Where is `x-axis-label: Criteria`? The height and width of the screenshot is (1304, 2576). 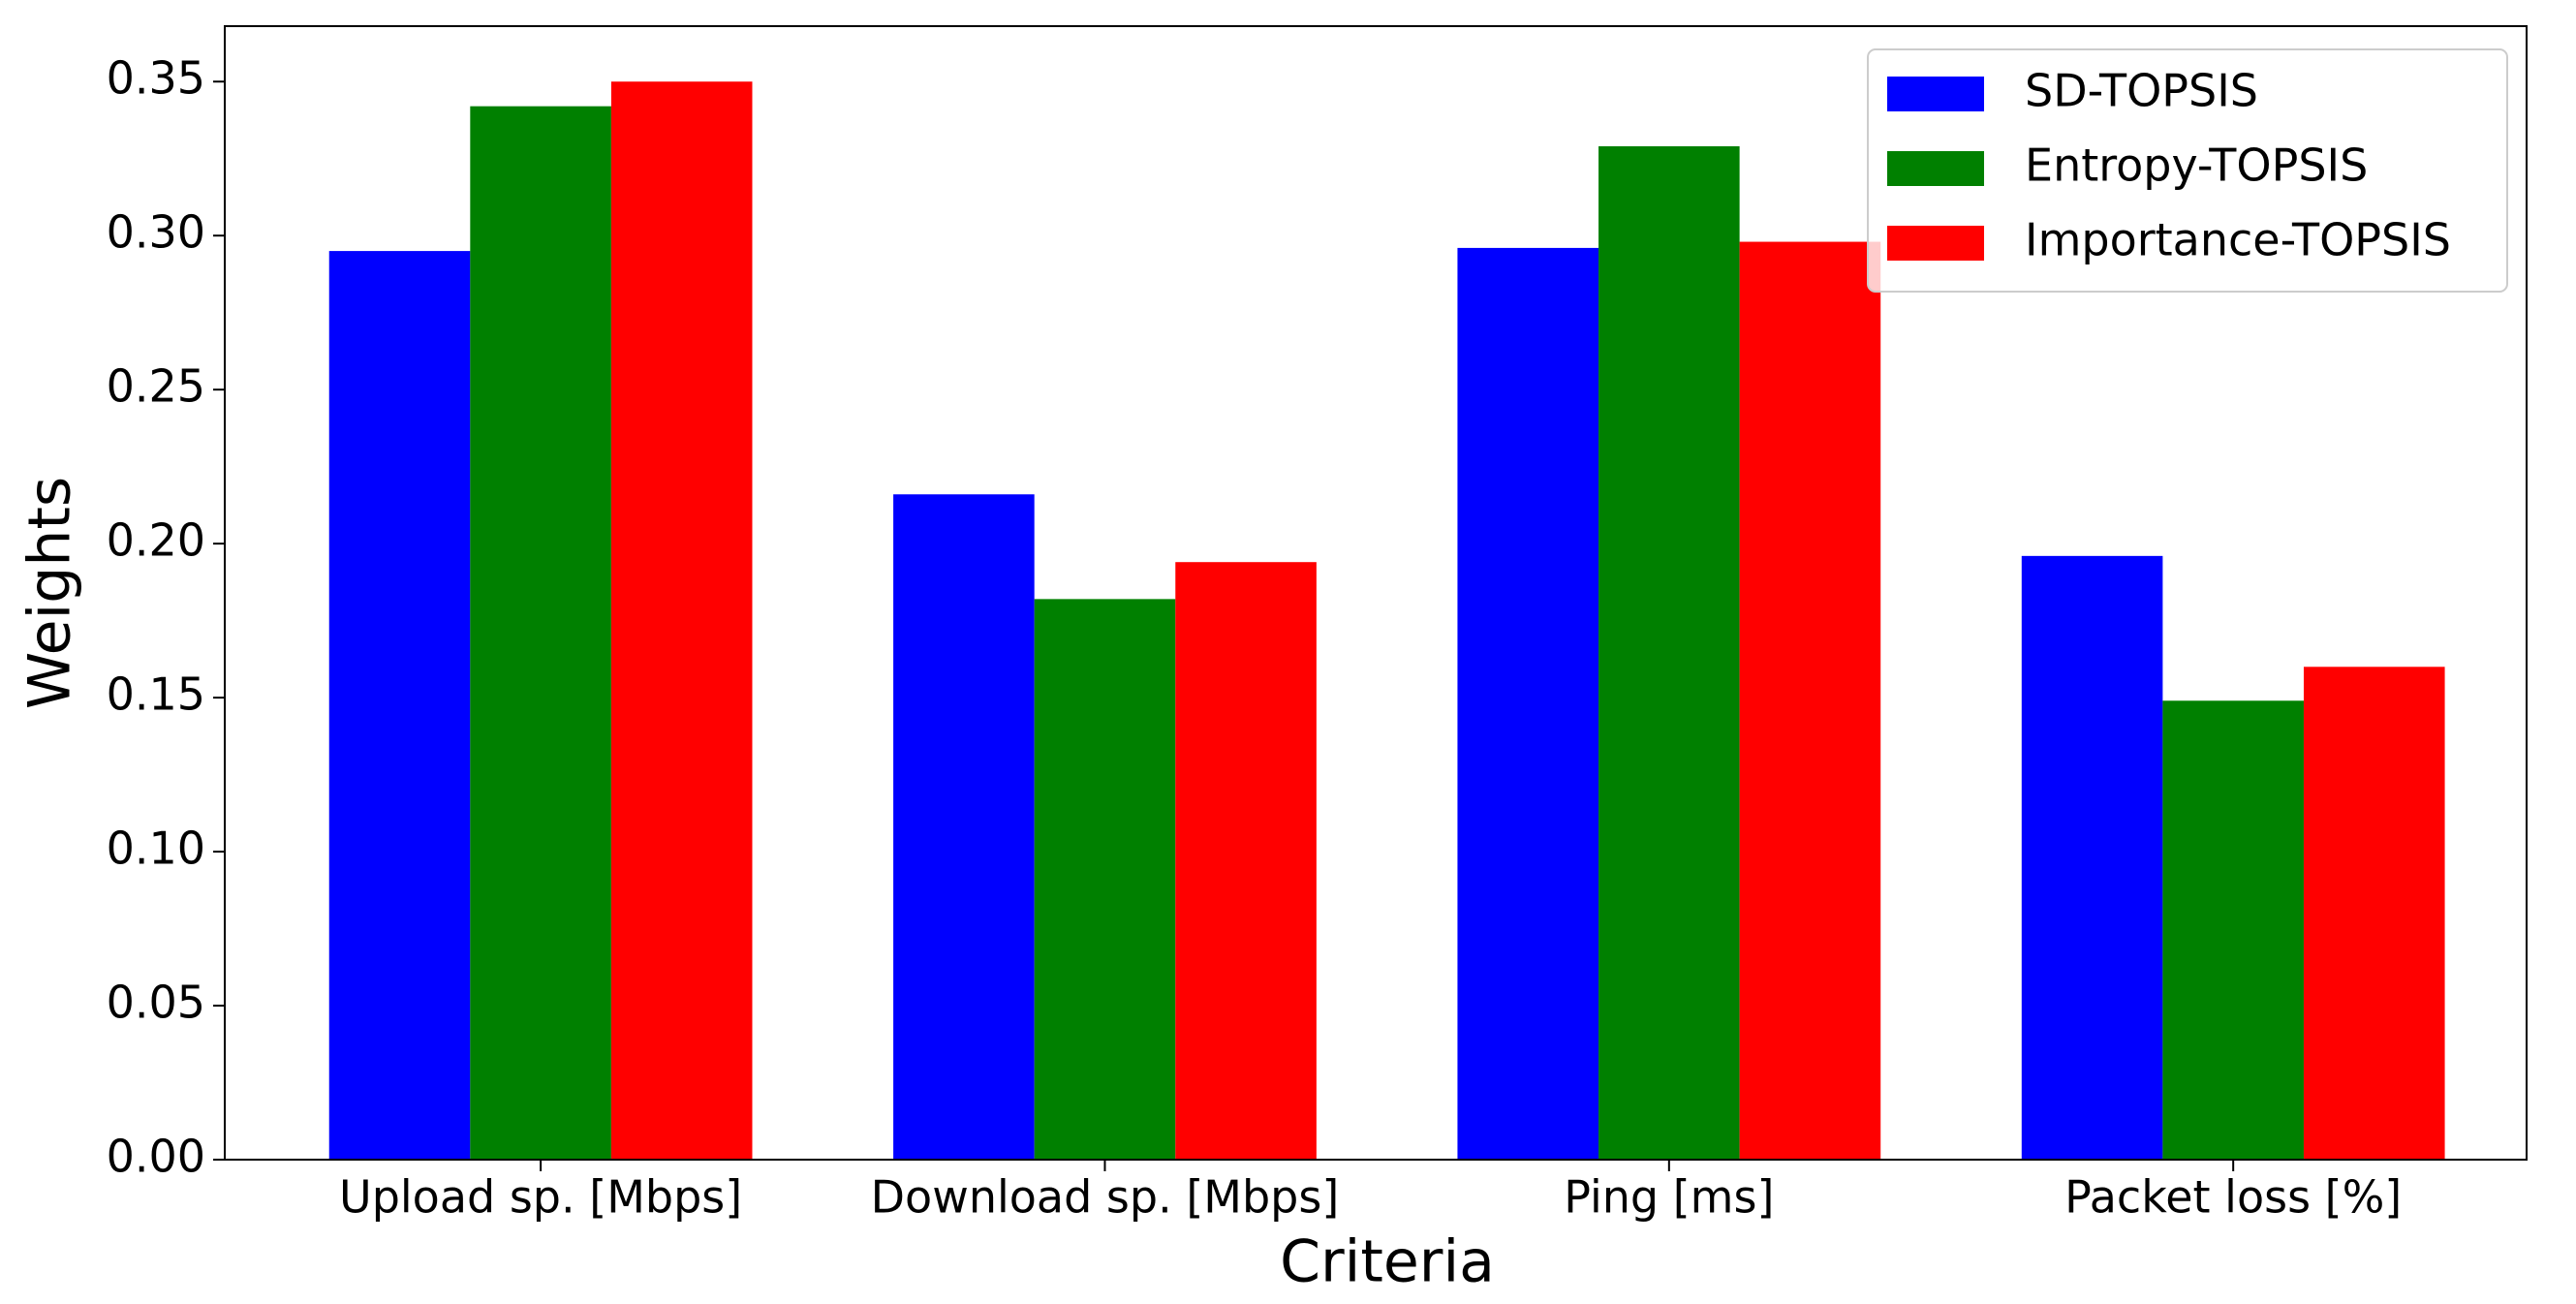 x-axis-label: Criteria is located at coordinates (1387, 1262).